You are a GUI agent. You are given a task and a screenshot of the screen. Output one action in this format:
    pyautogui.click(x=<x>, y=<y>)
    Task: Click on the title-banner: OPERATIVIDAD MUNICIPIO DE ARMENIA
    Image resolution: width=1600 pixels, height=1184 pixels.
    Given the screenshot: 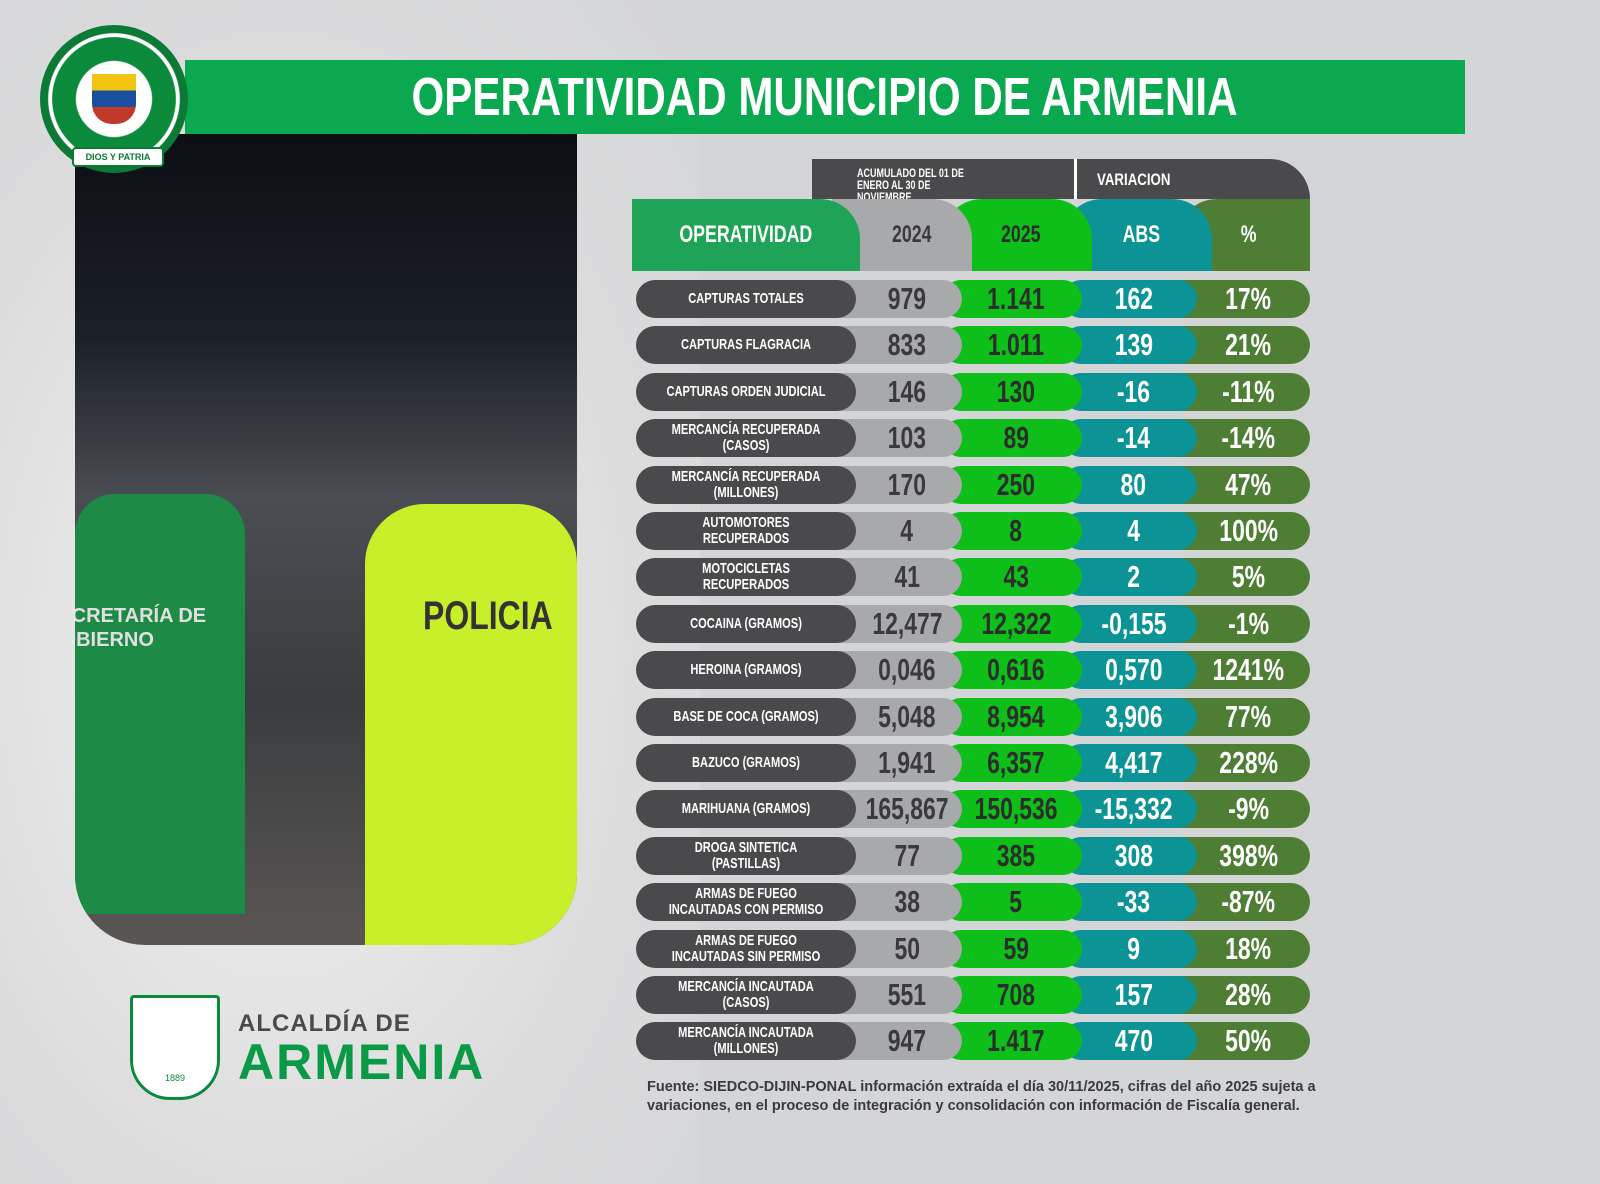 What is the action you would take?
    pyautogui.click(x=825, y=97)
    